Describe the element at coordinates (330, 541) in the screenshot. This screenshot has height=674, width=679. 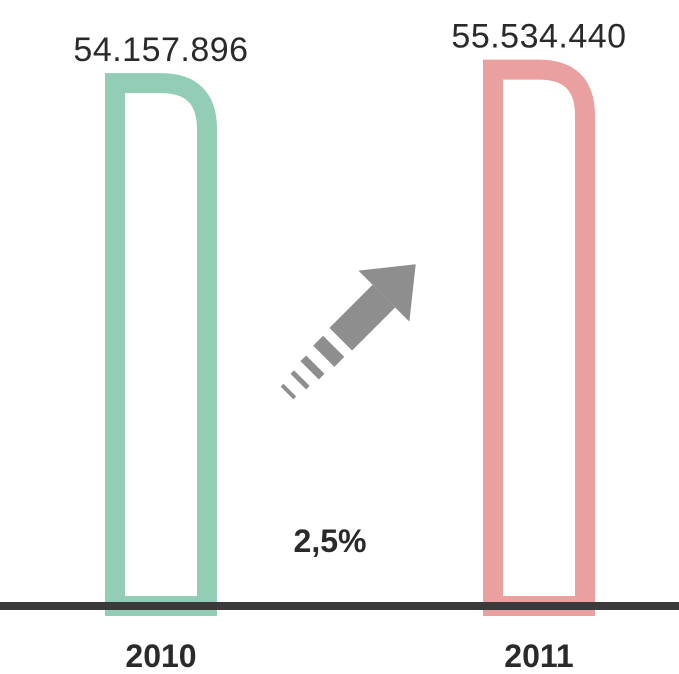
I see `growth-percentage-label: 2,5%` at that location.